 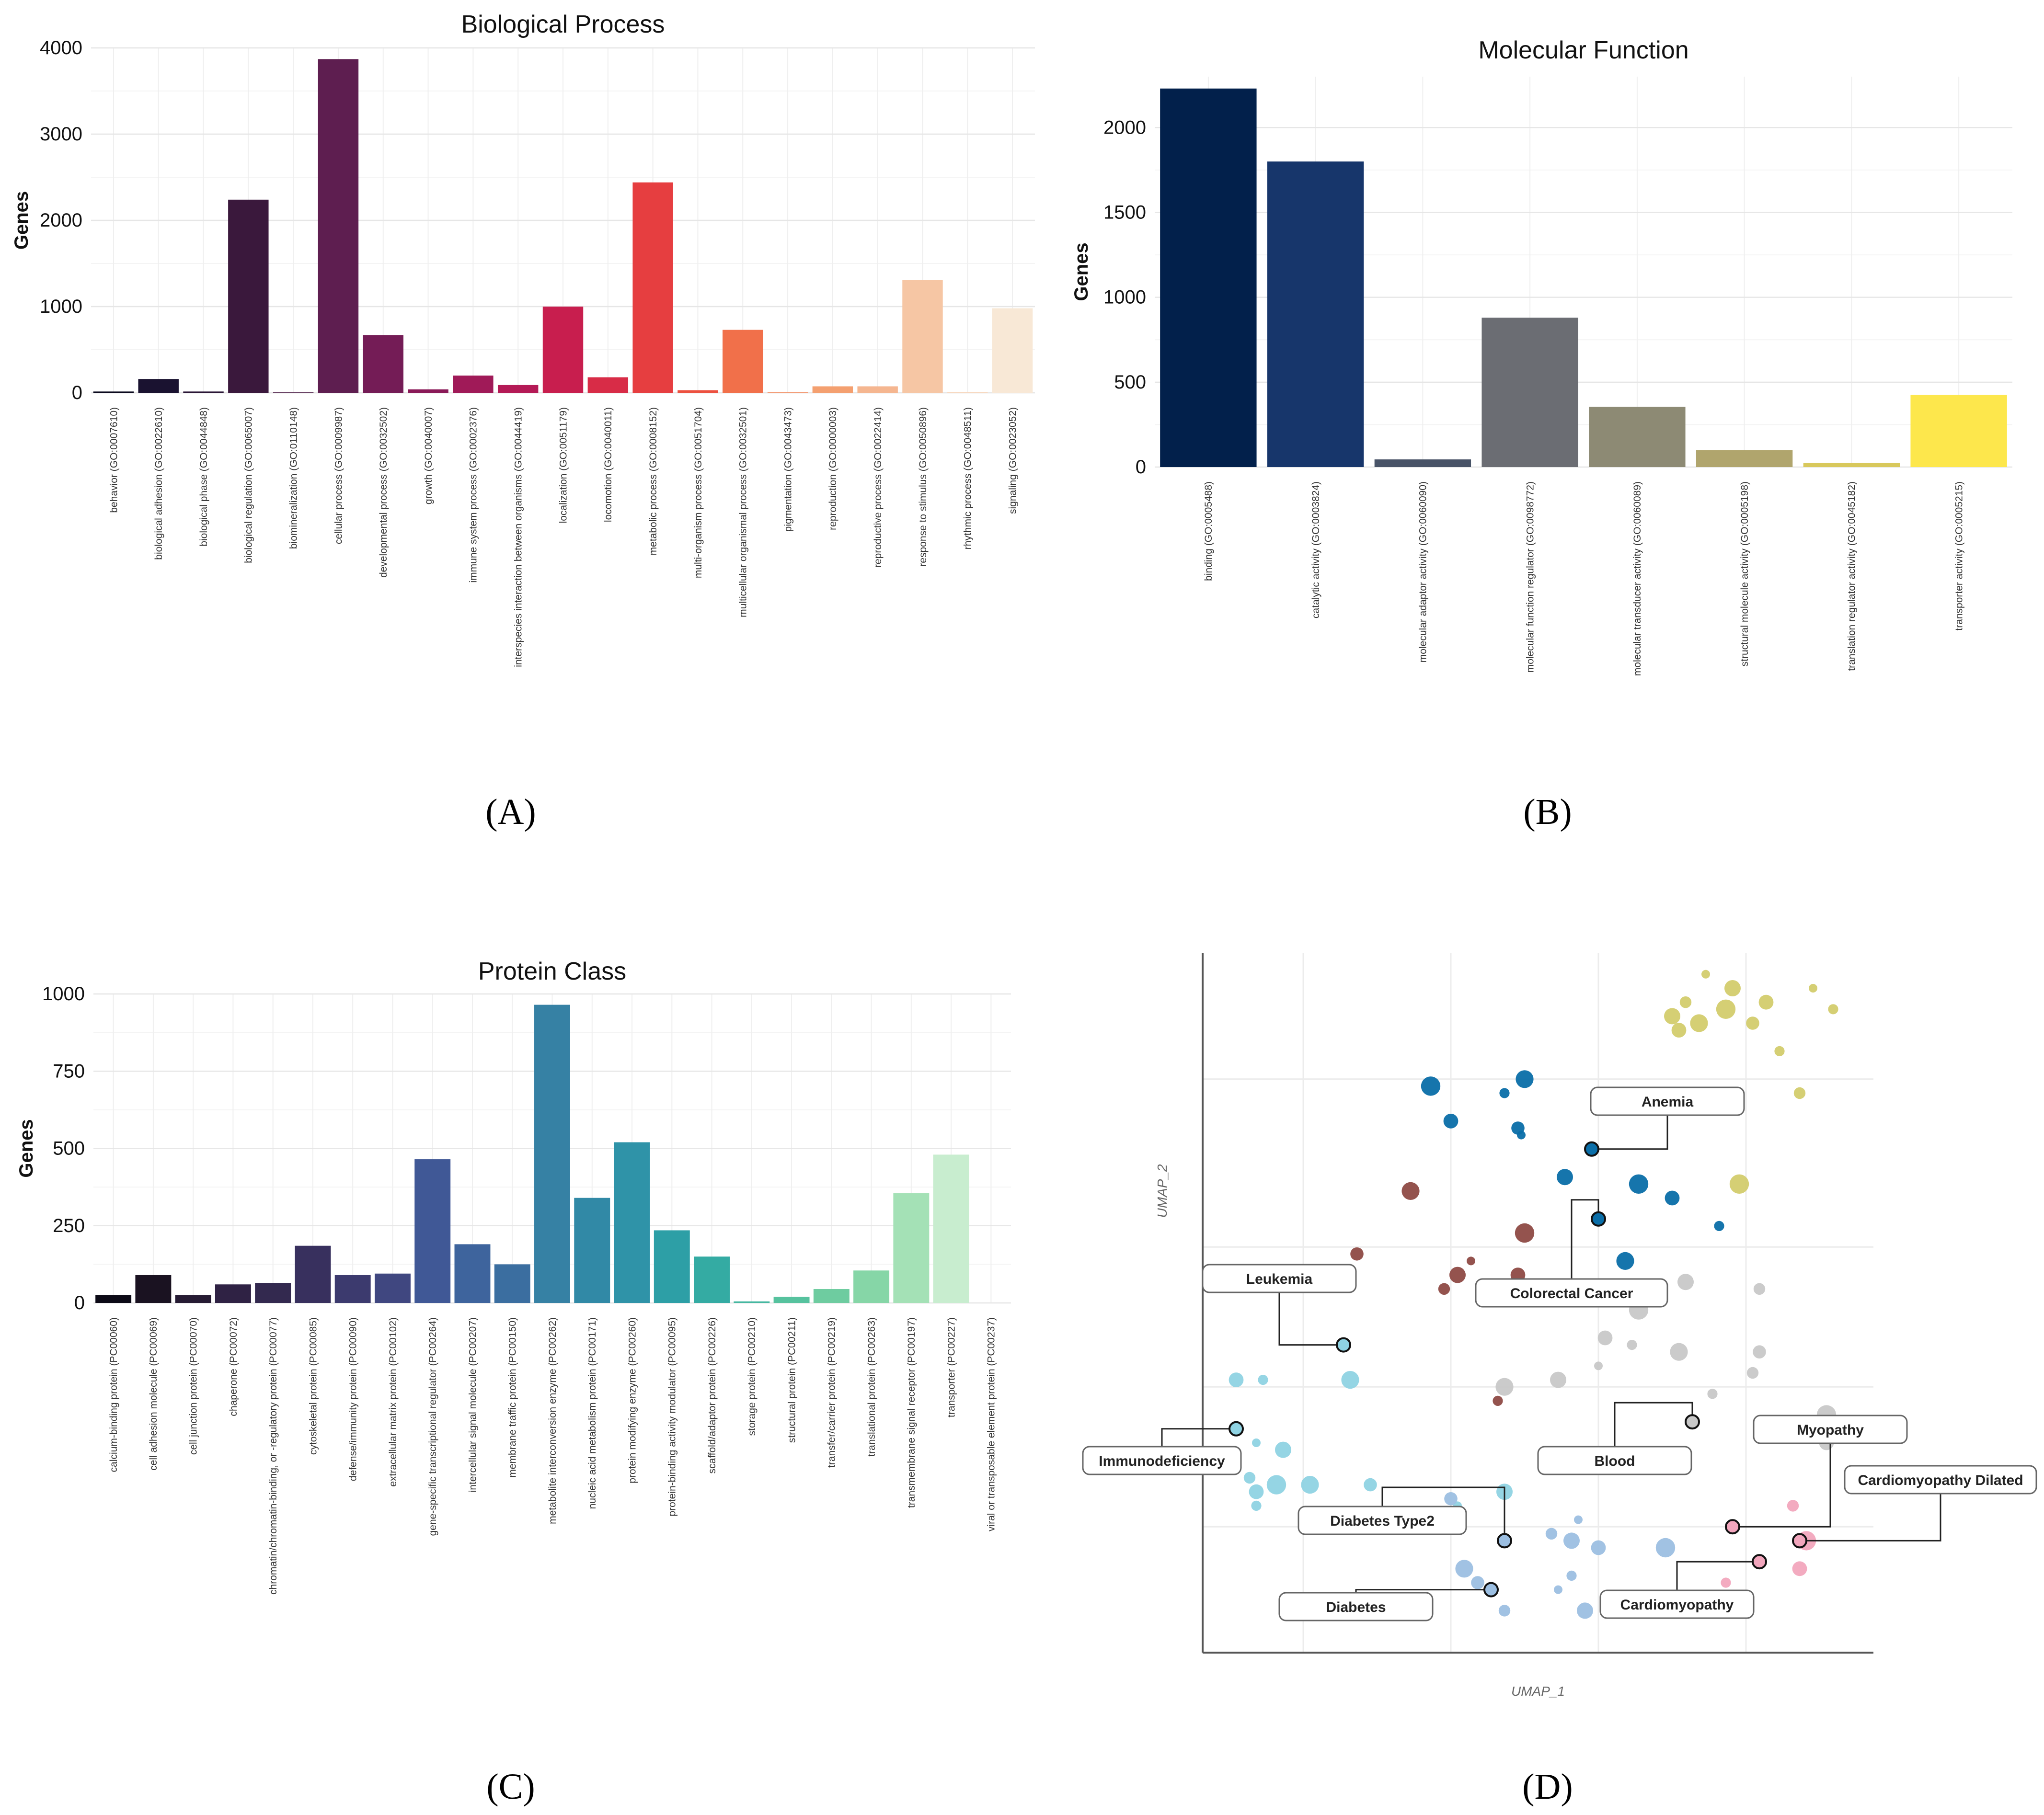 I want to click on x-category-label: scaffold/adaptor protein (PC00226), so click(x=713, y=1395).